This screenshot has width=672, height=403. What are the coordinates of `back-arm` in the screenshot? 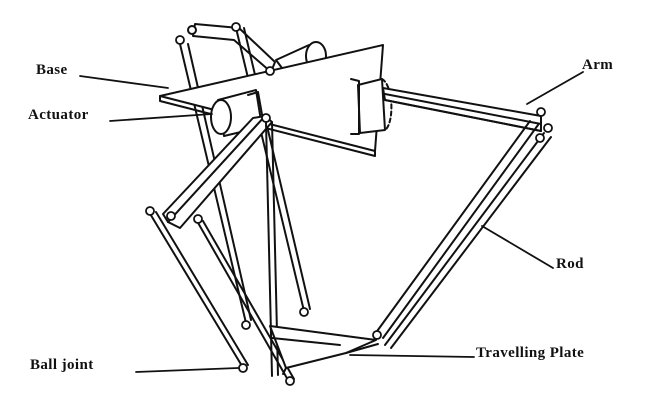 It's located at (231, 48).